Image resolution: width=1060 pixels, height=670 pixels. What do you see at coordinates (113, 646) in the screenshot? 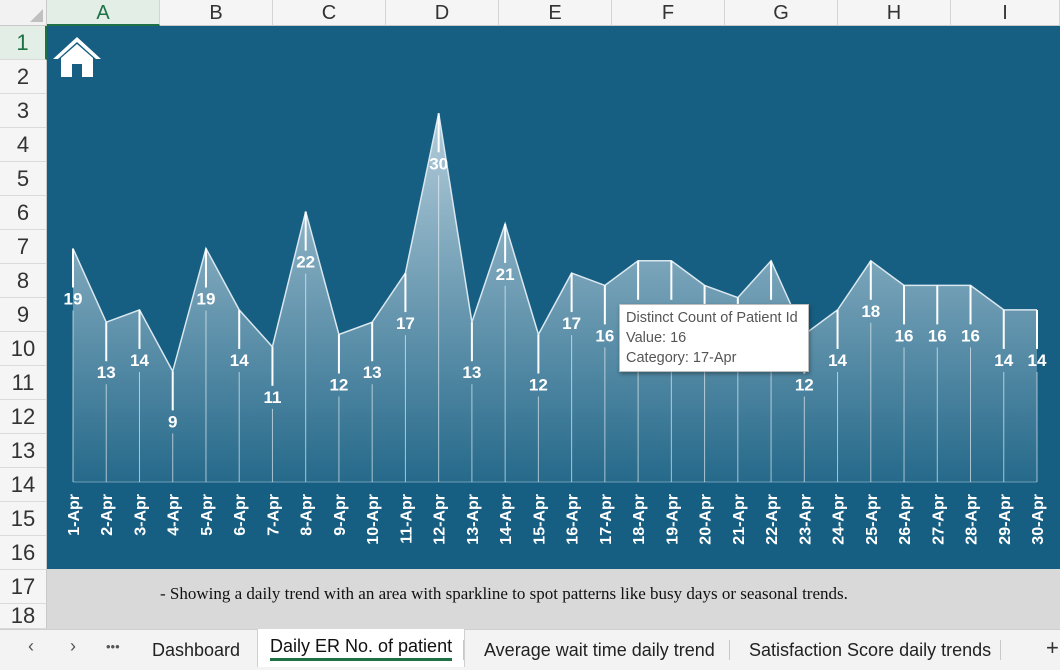
I see `more-sheets-icon: •••` at bounding box center [113, 646].